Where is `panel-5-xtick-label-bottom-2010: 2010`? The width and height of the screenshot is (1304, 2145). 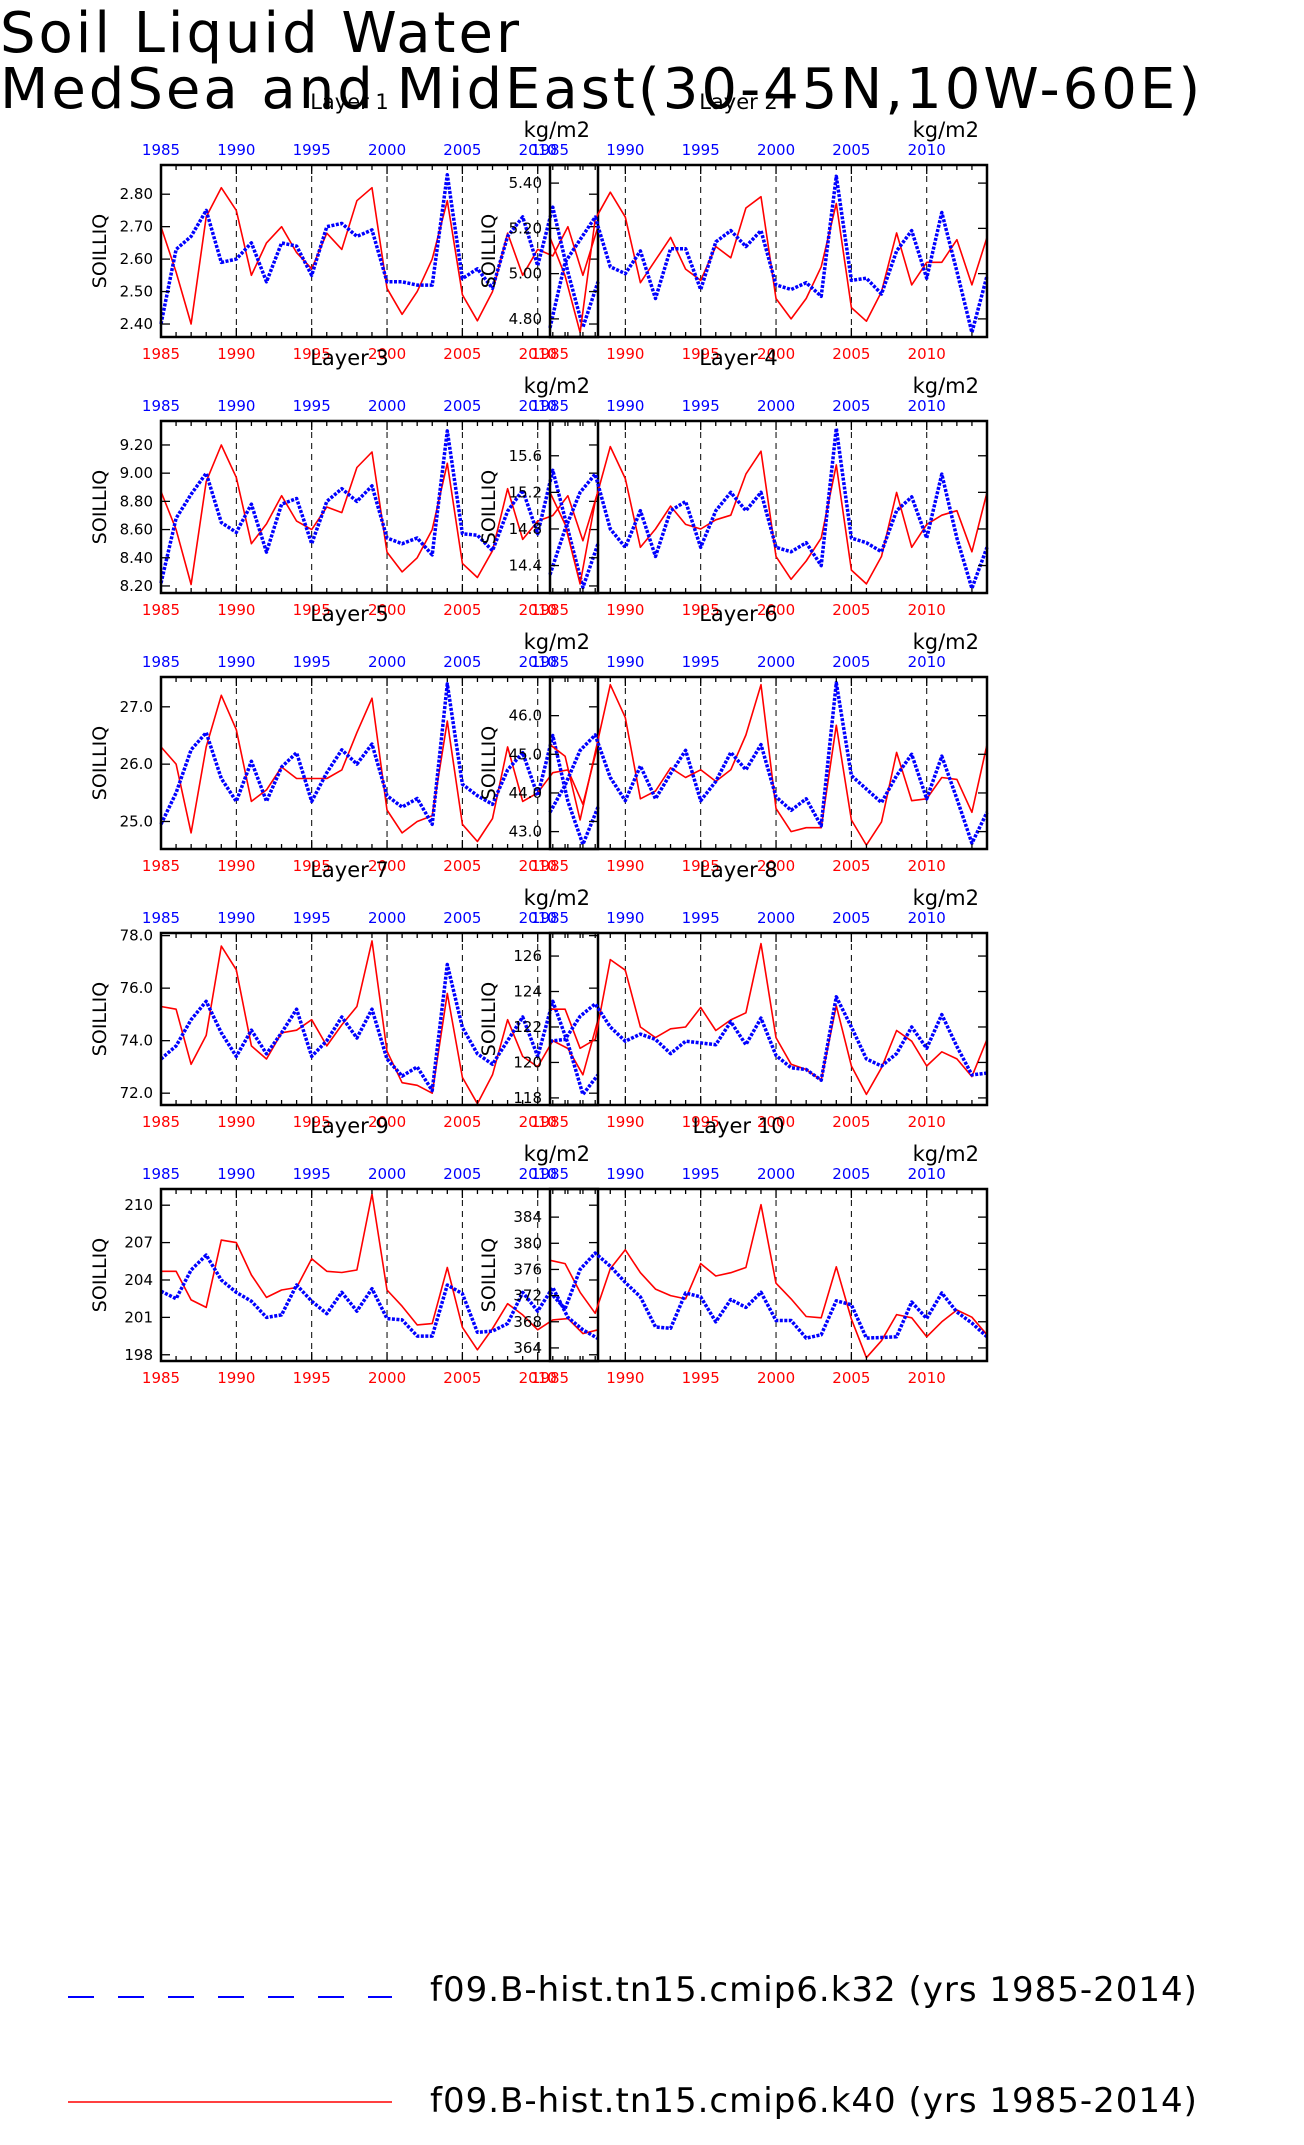 panel-5-xtick-label-bottom-2010: 2010 is located at coordinates (538, 866).